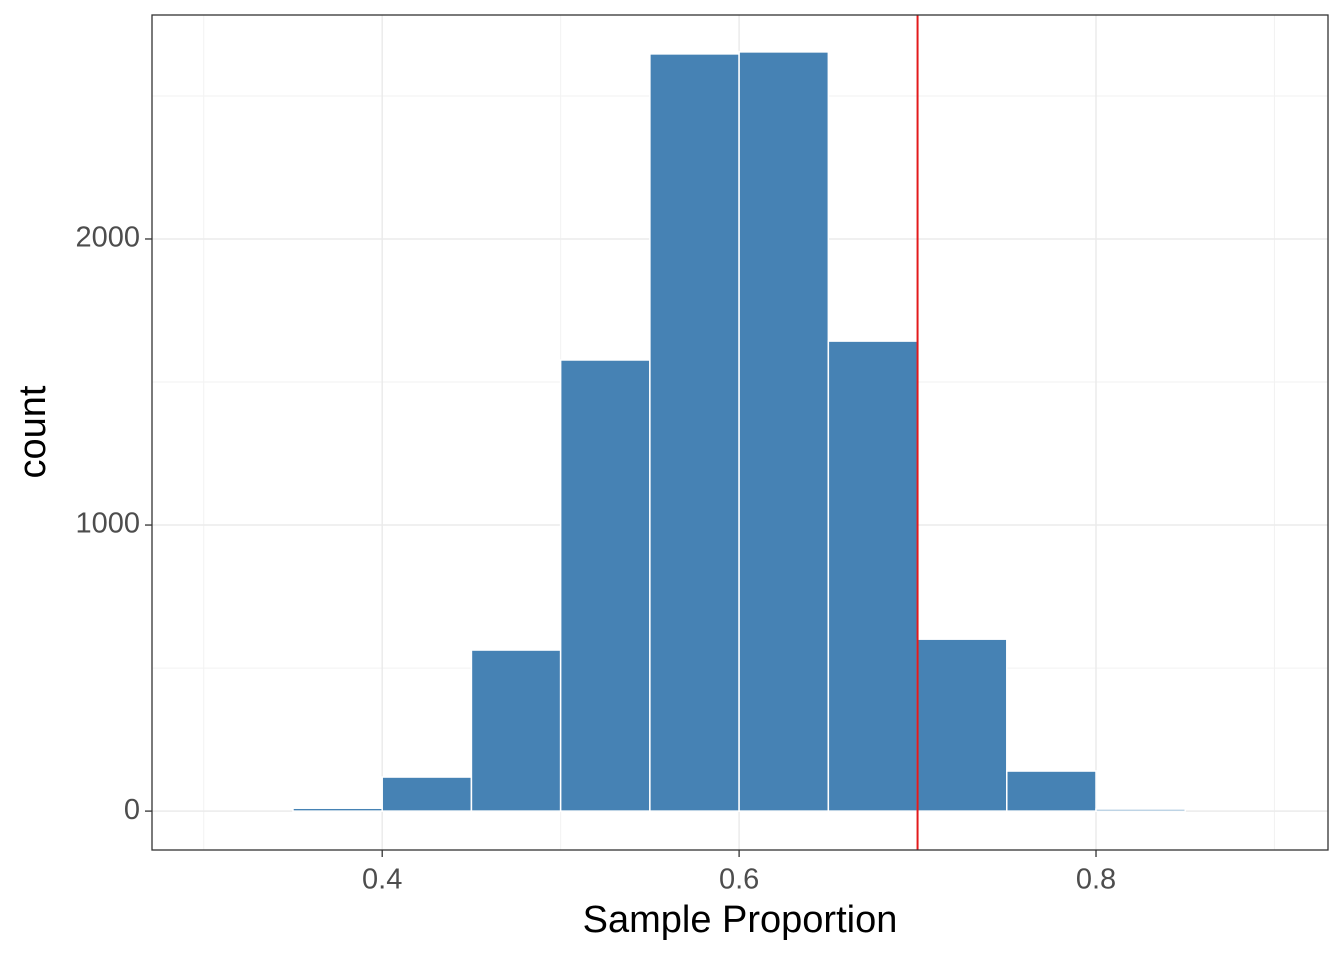 The width and height of the screenshot is (1344, 960). I want to click on y-tick-label: 2000, so click(107, 238).